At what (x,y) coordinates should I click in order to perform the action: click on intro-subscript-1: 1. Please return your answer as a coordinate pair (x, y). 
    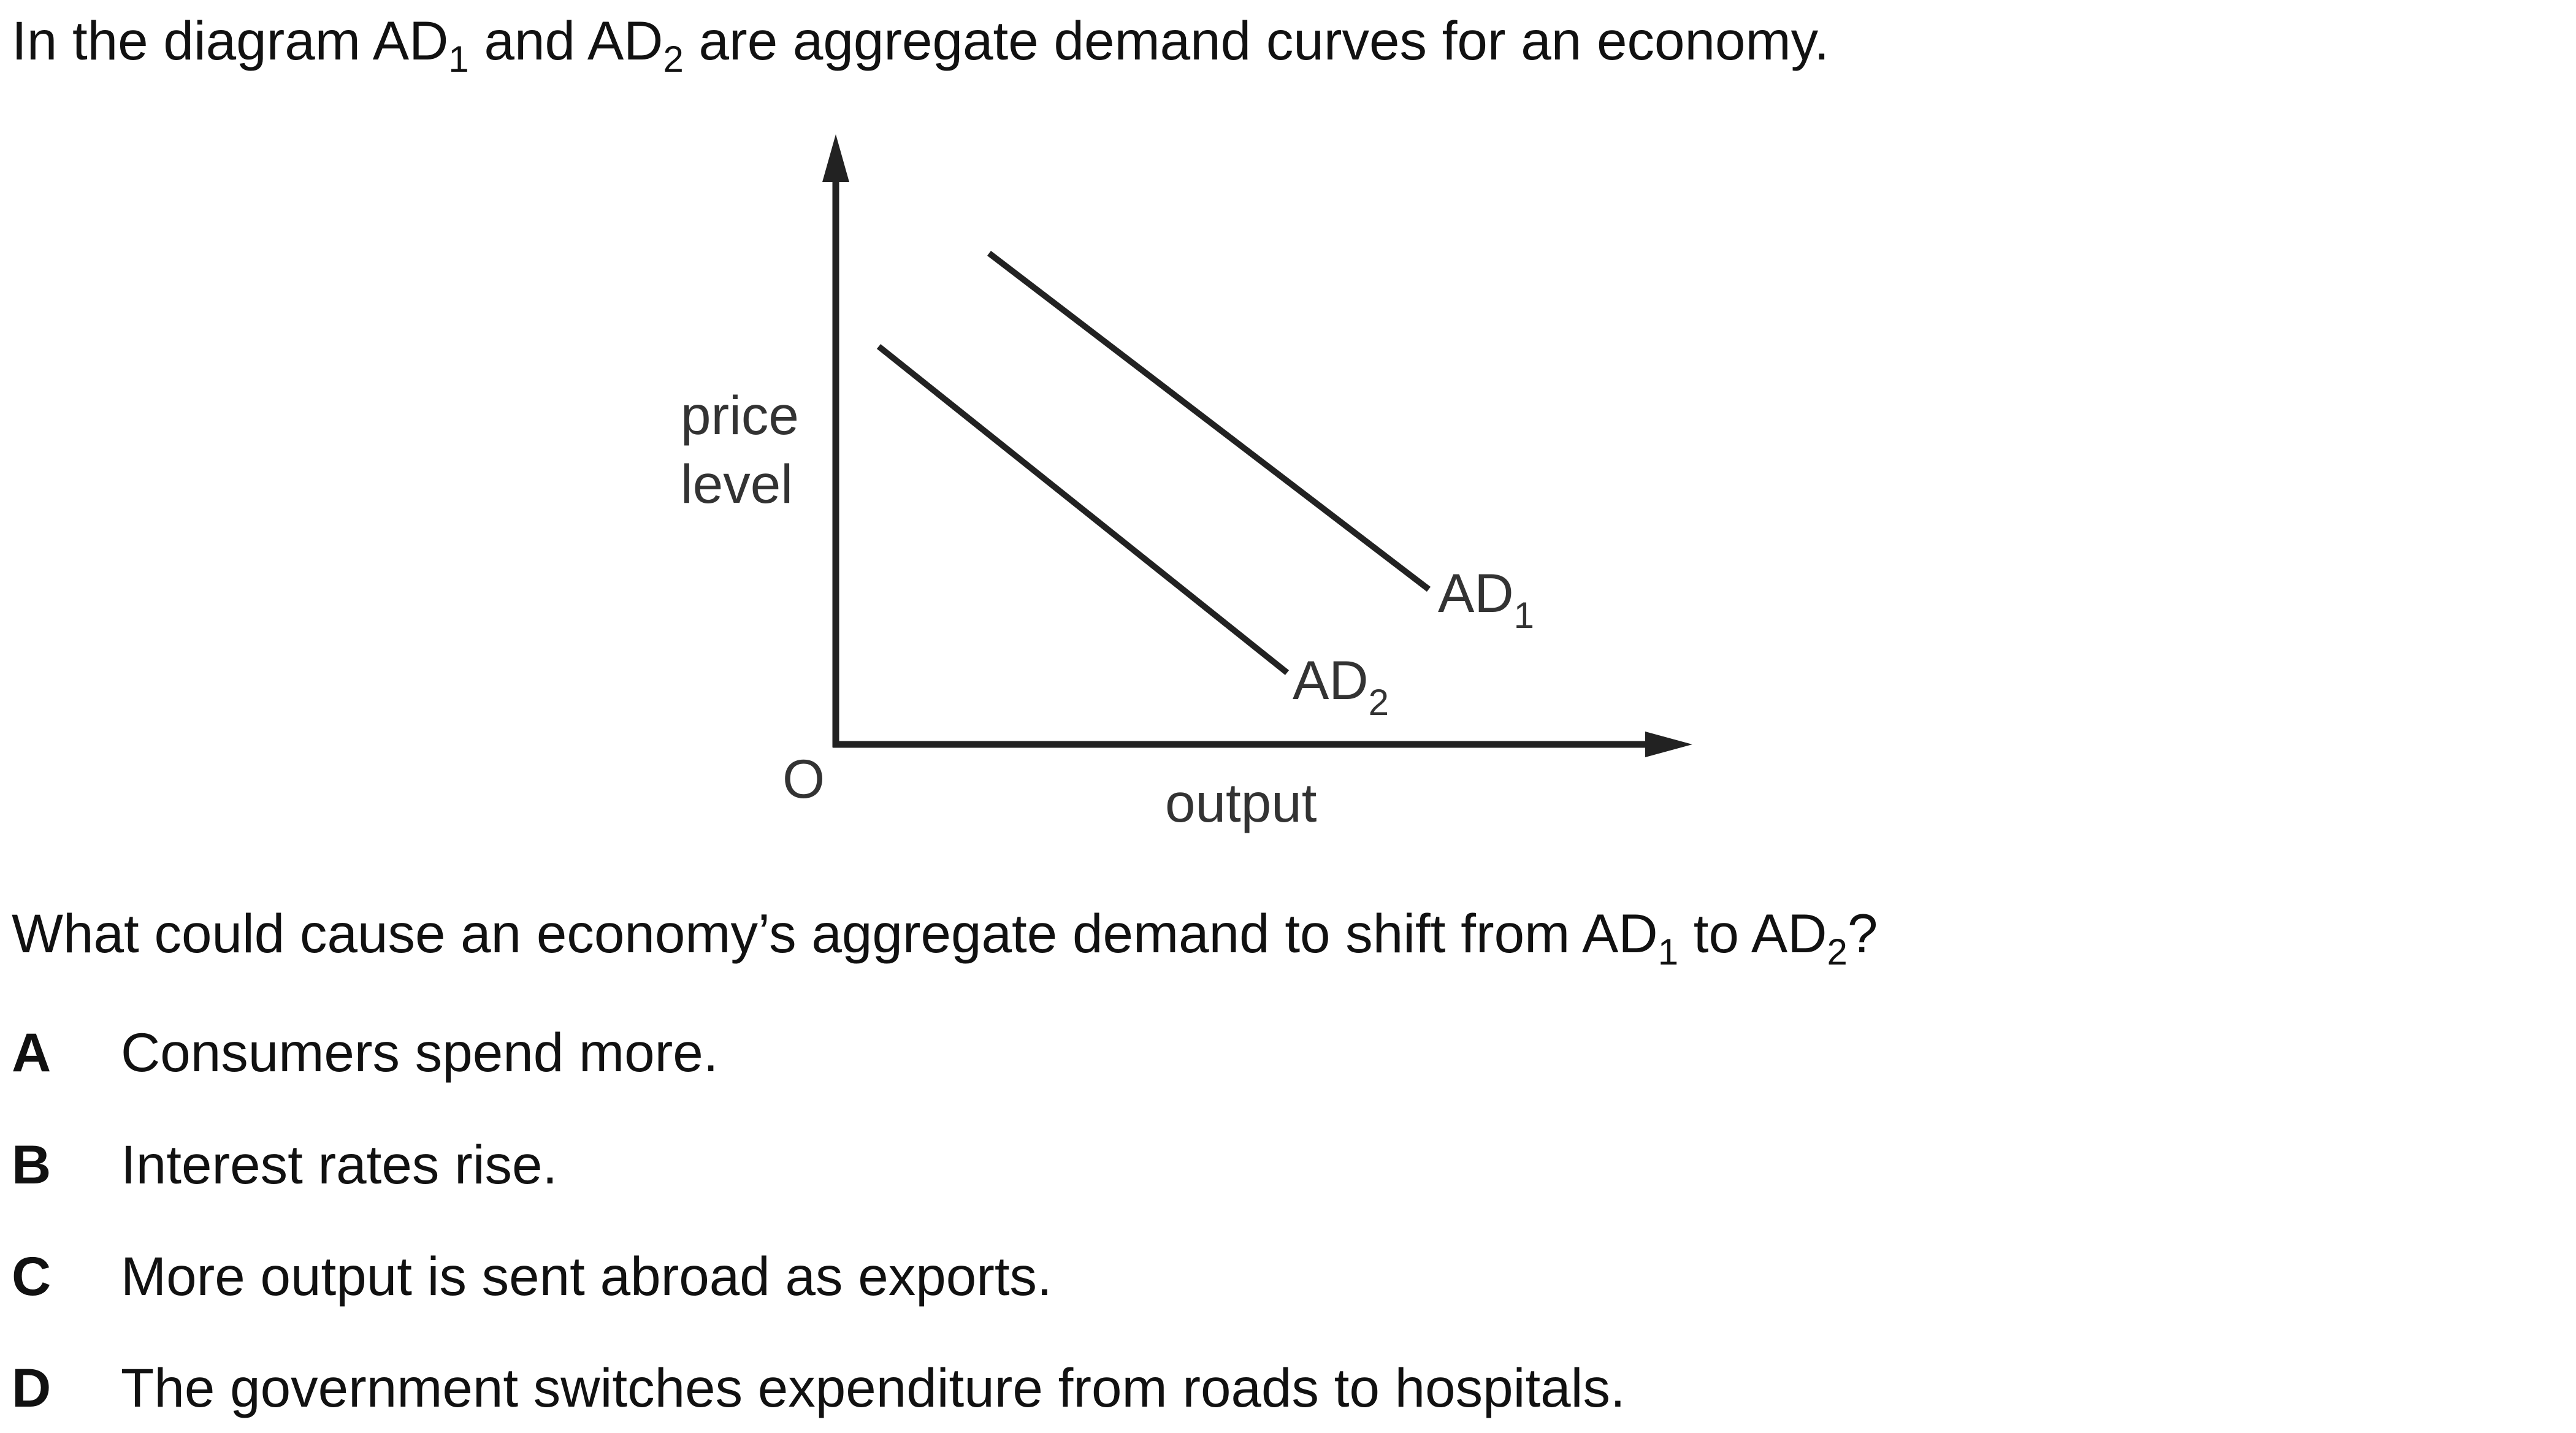
    Looking at the image, I should click on (458, 59).